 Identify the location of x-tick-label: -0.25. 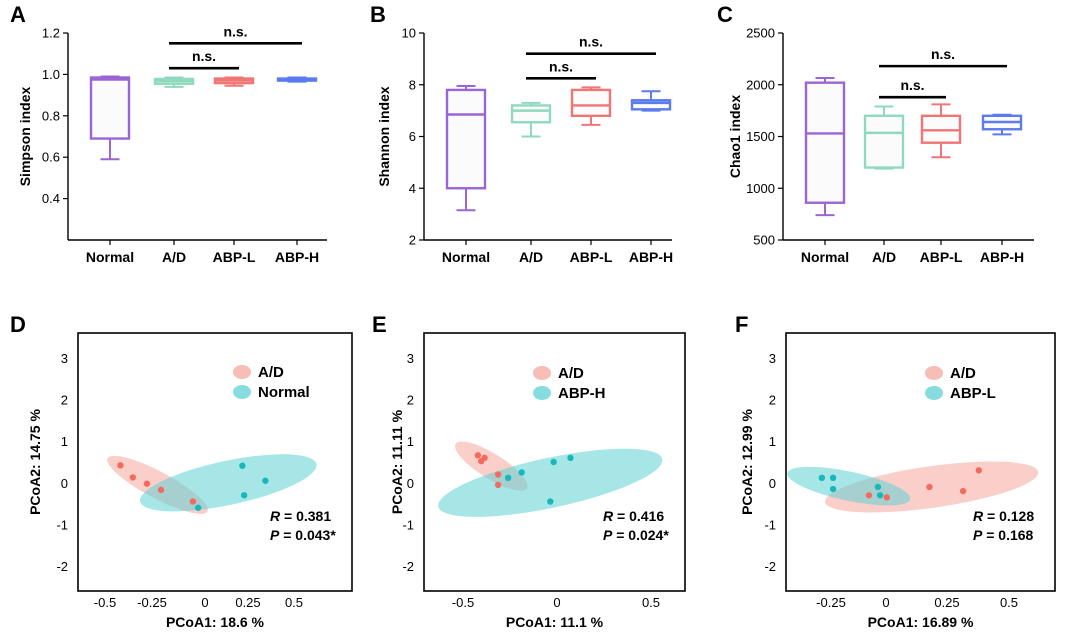
(831, 602).